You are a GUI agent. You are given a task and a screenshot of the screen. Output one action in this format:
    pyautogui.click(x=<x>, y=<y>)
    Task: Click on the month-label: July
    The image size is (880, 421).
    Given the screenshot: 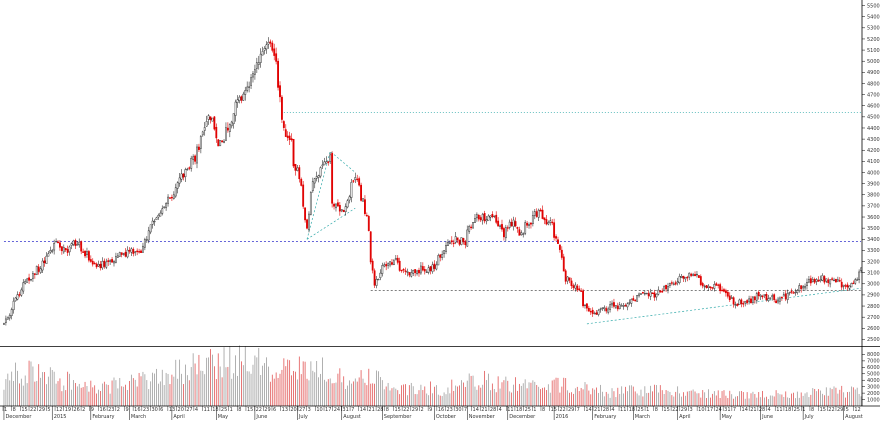 What is the action you would take?
    pyautogui.click(x=303, y=417)
    